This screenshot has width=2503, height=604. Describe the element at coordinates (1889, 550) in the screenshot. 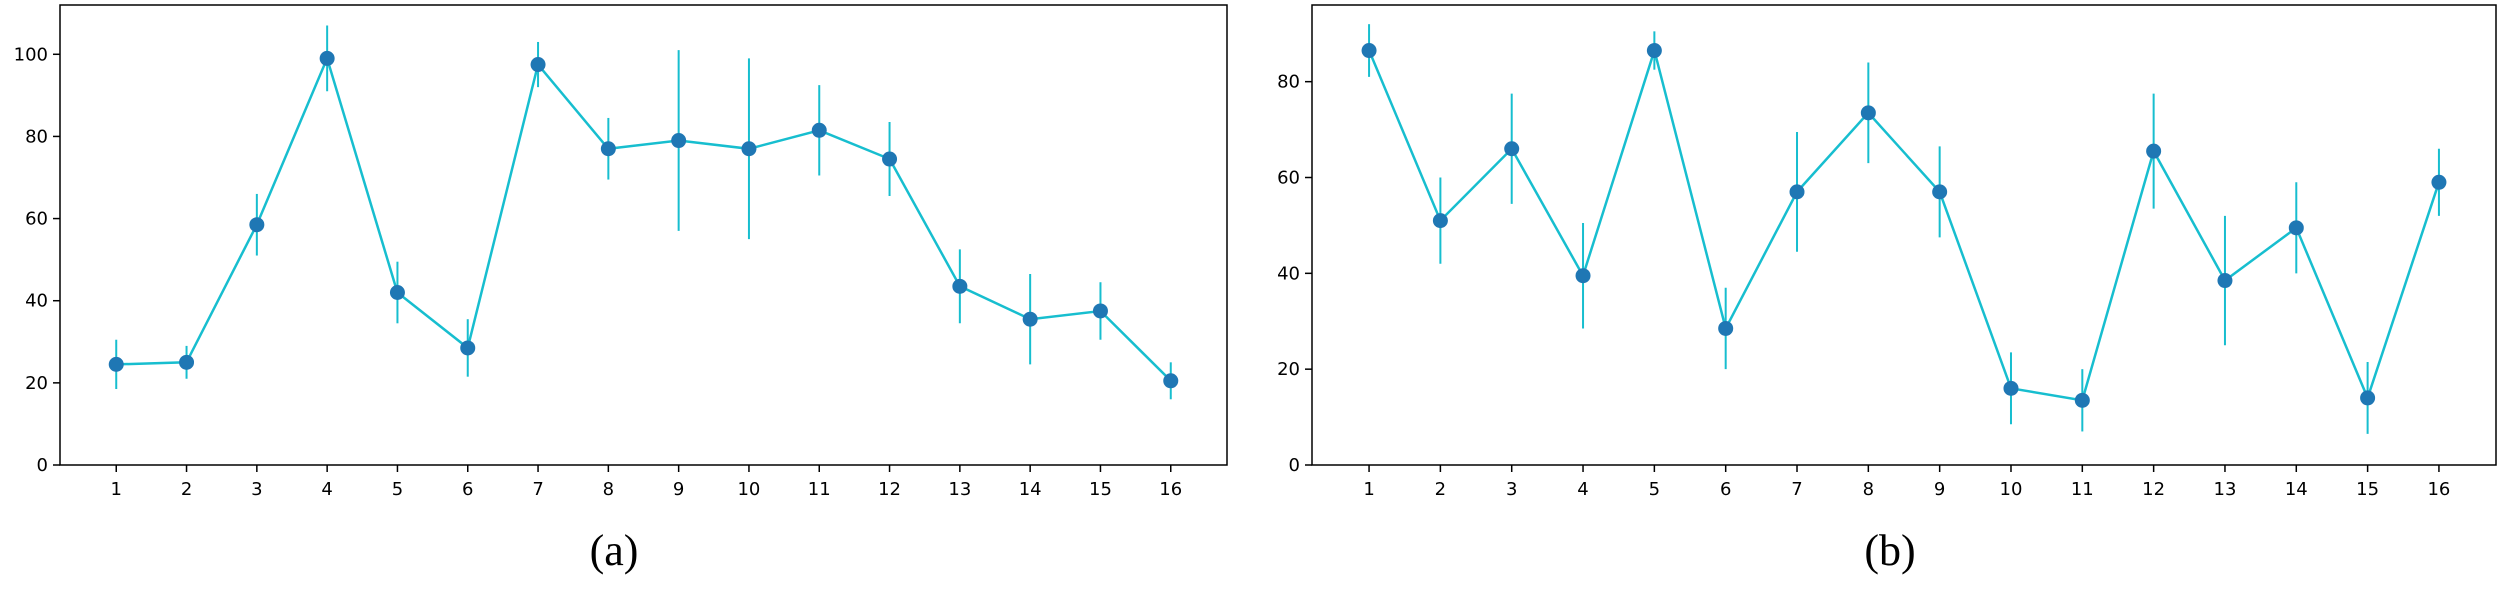

I see `caption-b: (b)` at that location.